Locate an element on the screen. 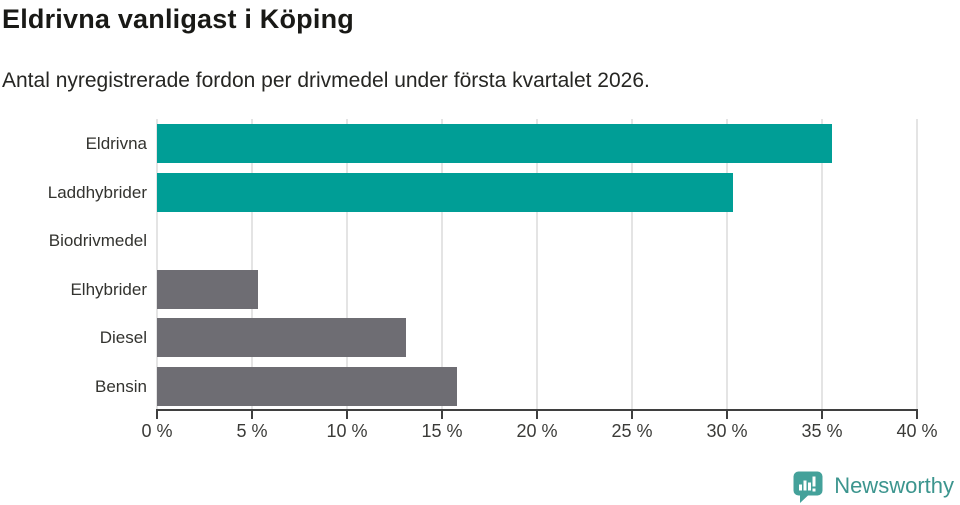 The width and height of the screenshot is (960, 505). x-tick-label-0: 0 % is located at coordinates (157, 431).